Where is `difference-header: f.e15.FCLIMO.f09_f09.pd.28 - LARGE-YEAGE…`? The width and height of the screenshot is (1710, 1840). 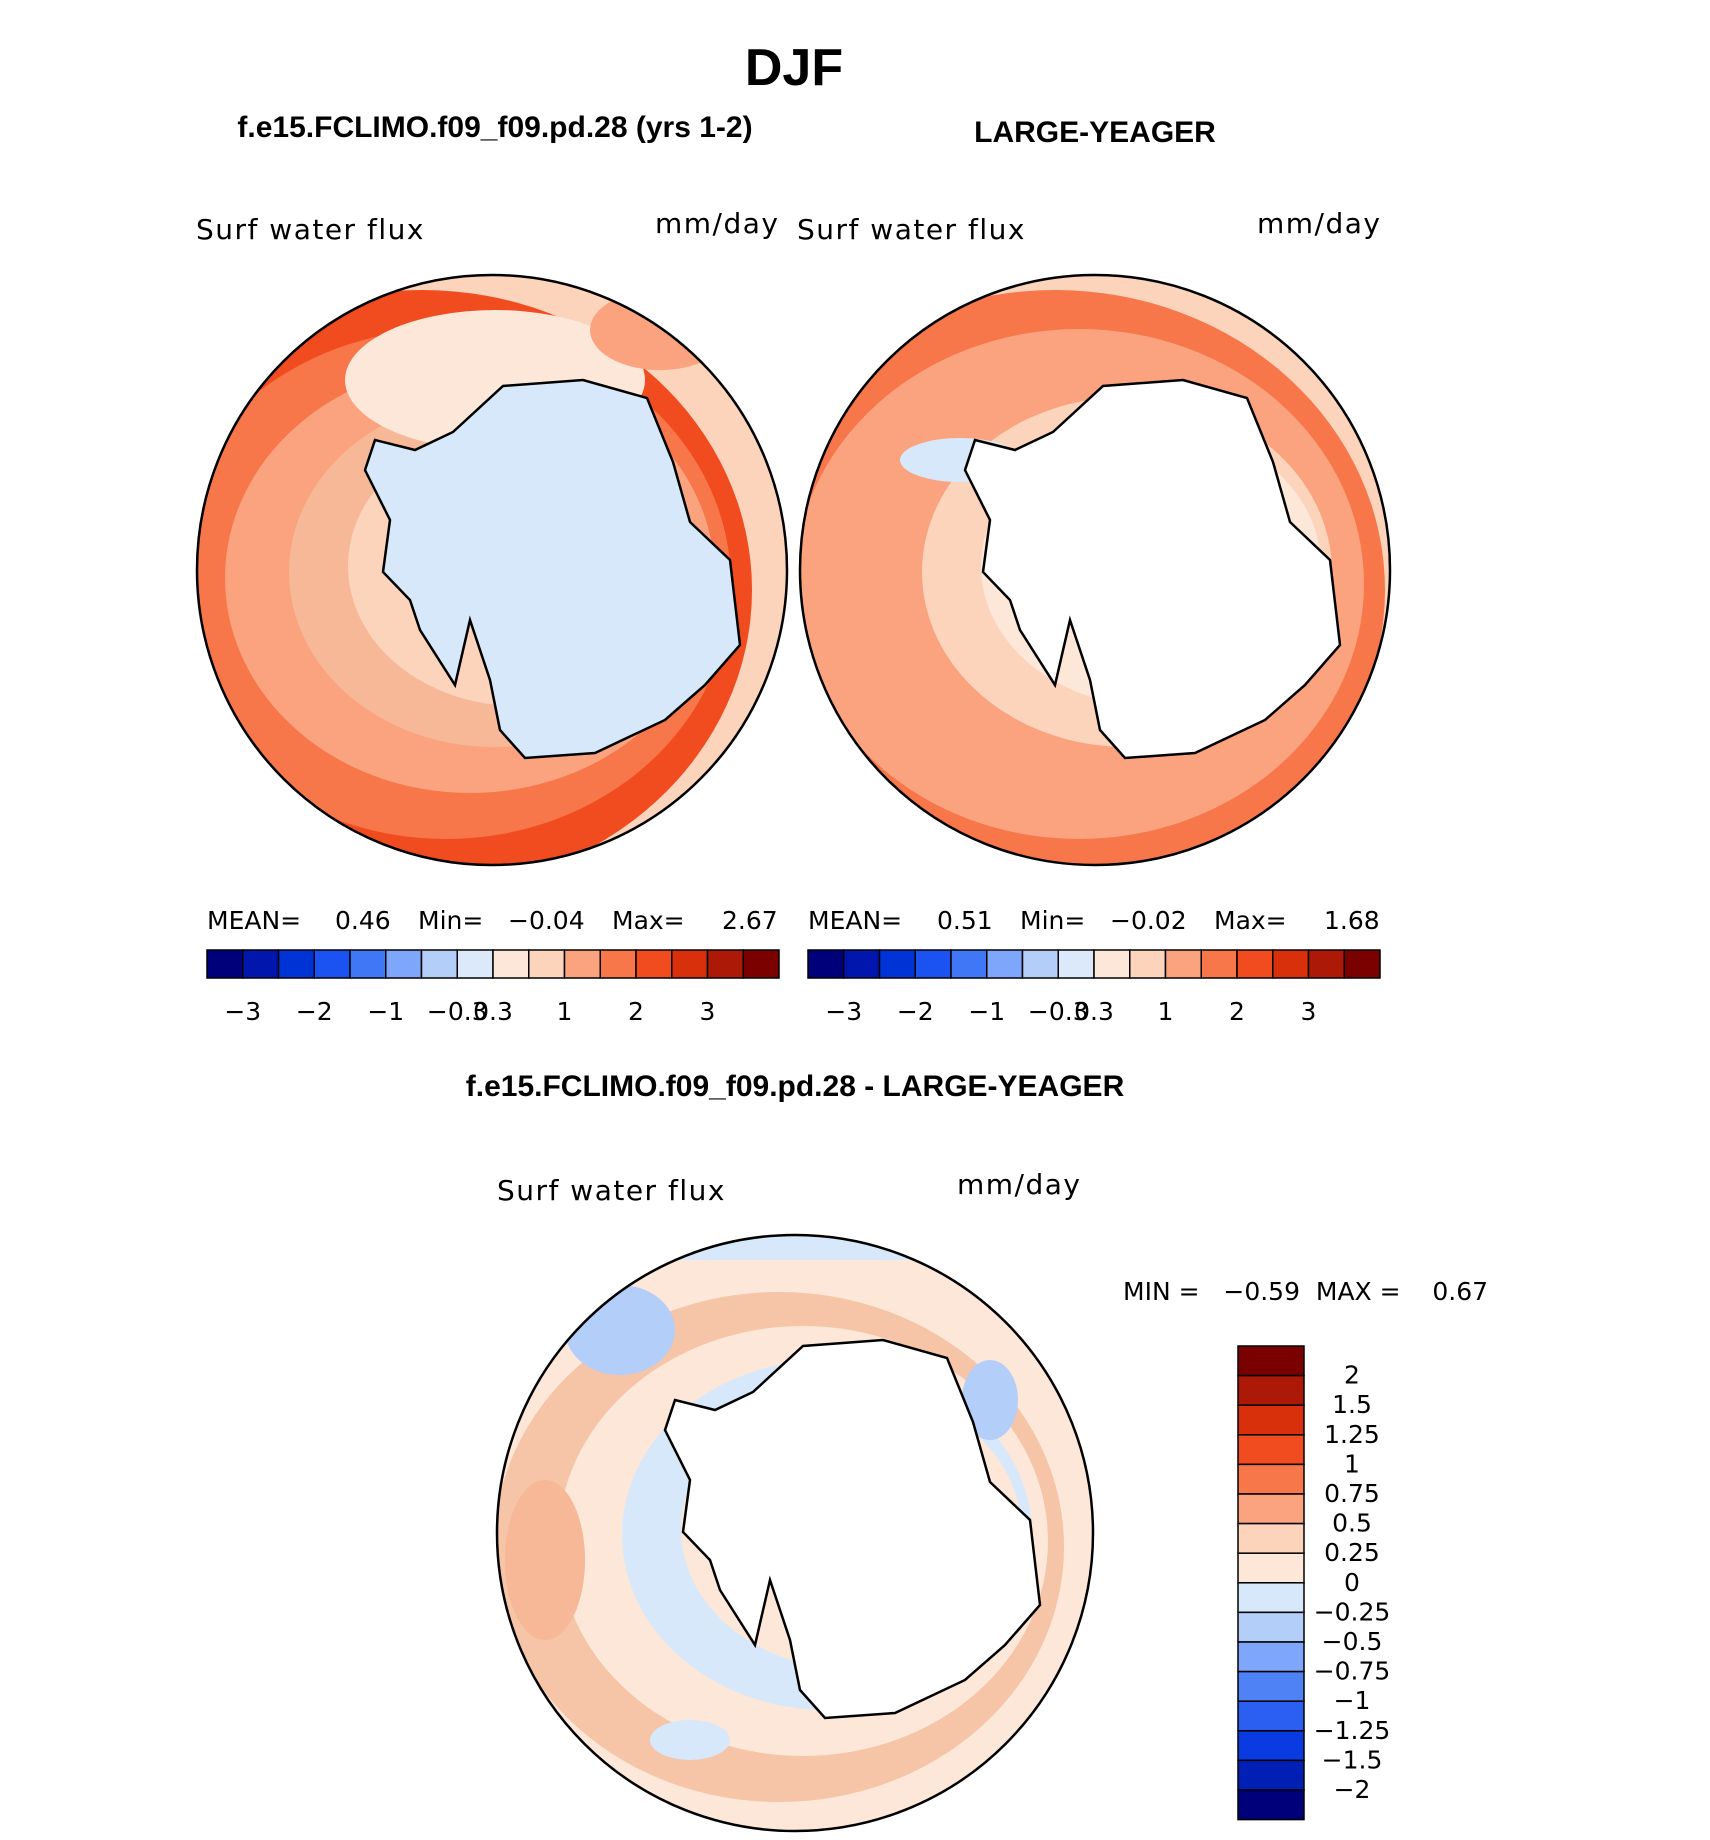
difference-header: f.e15.FCLIMO.f09_f09.pd.28 - LARGE-YEAGE… is located at coordinates (795, 1086).